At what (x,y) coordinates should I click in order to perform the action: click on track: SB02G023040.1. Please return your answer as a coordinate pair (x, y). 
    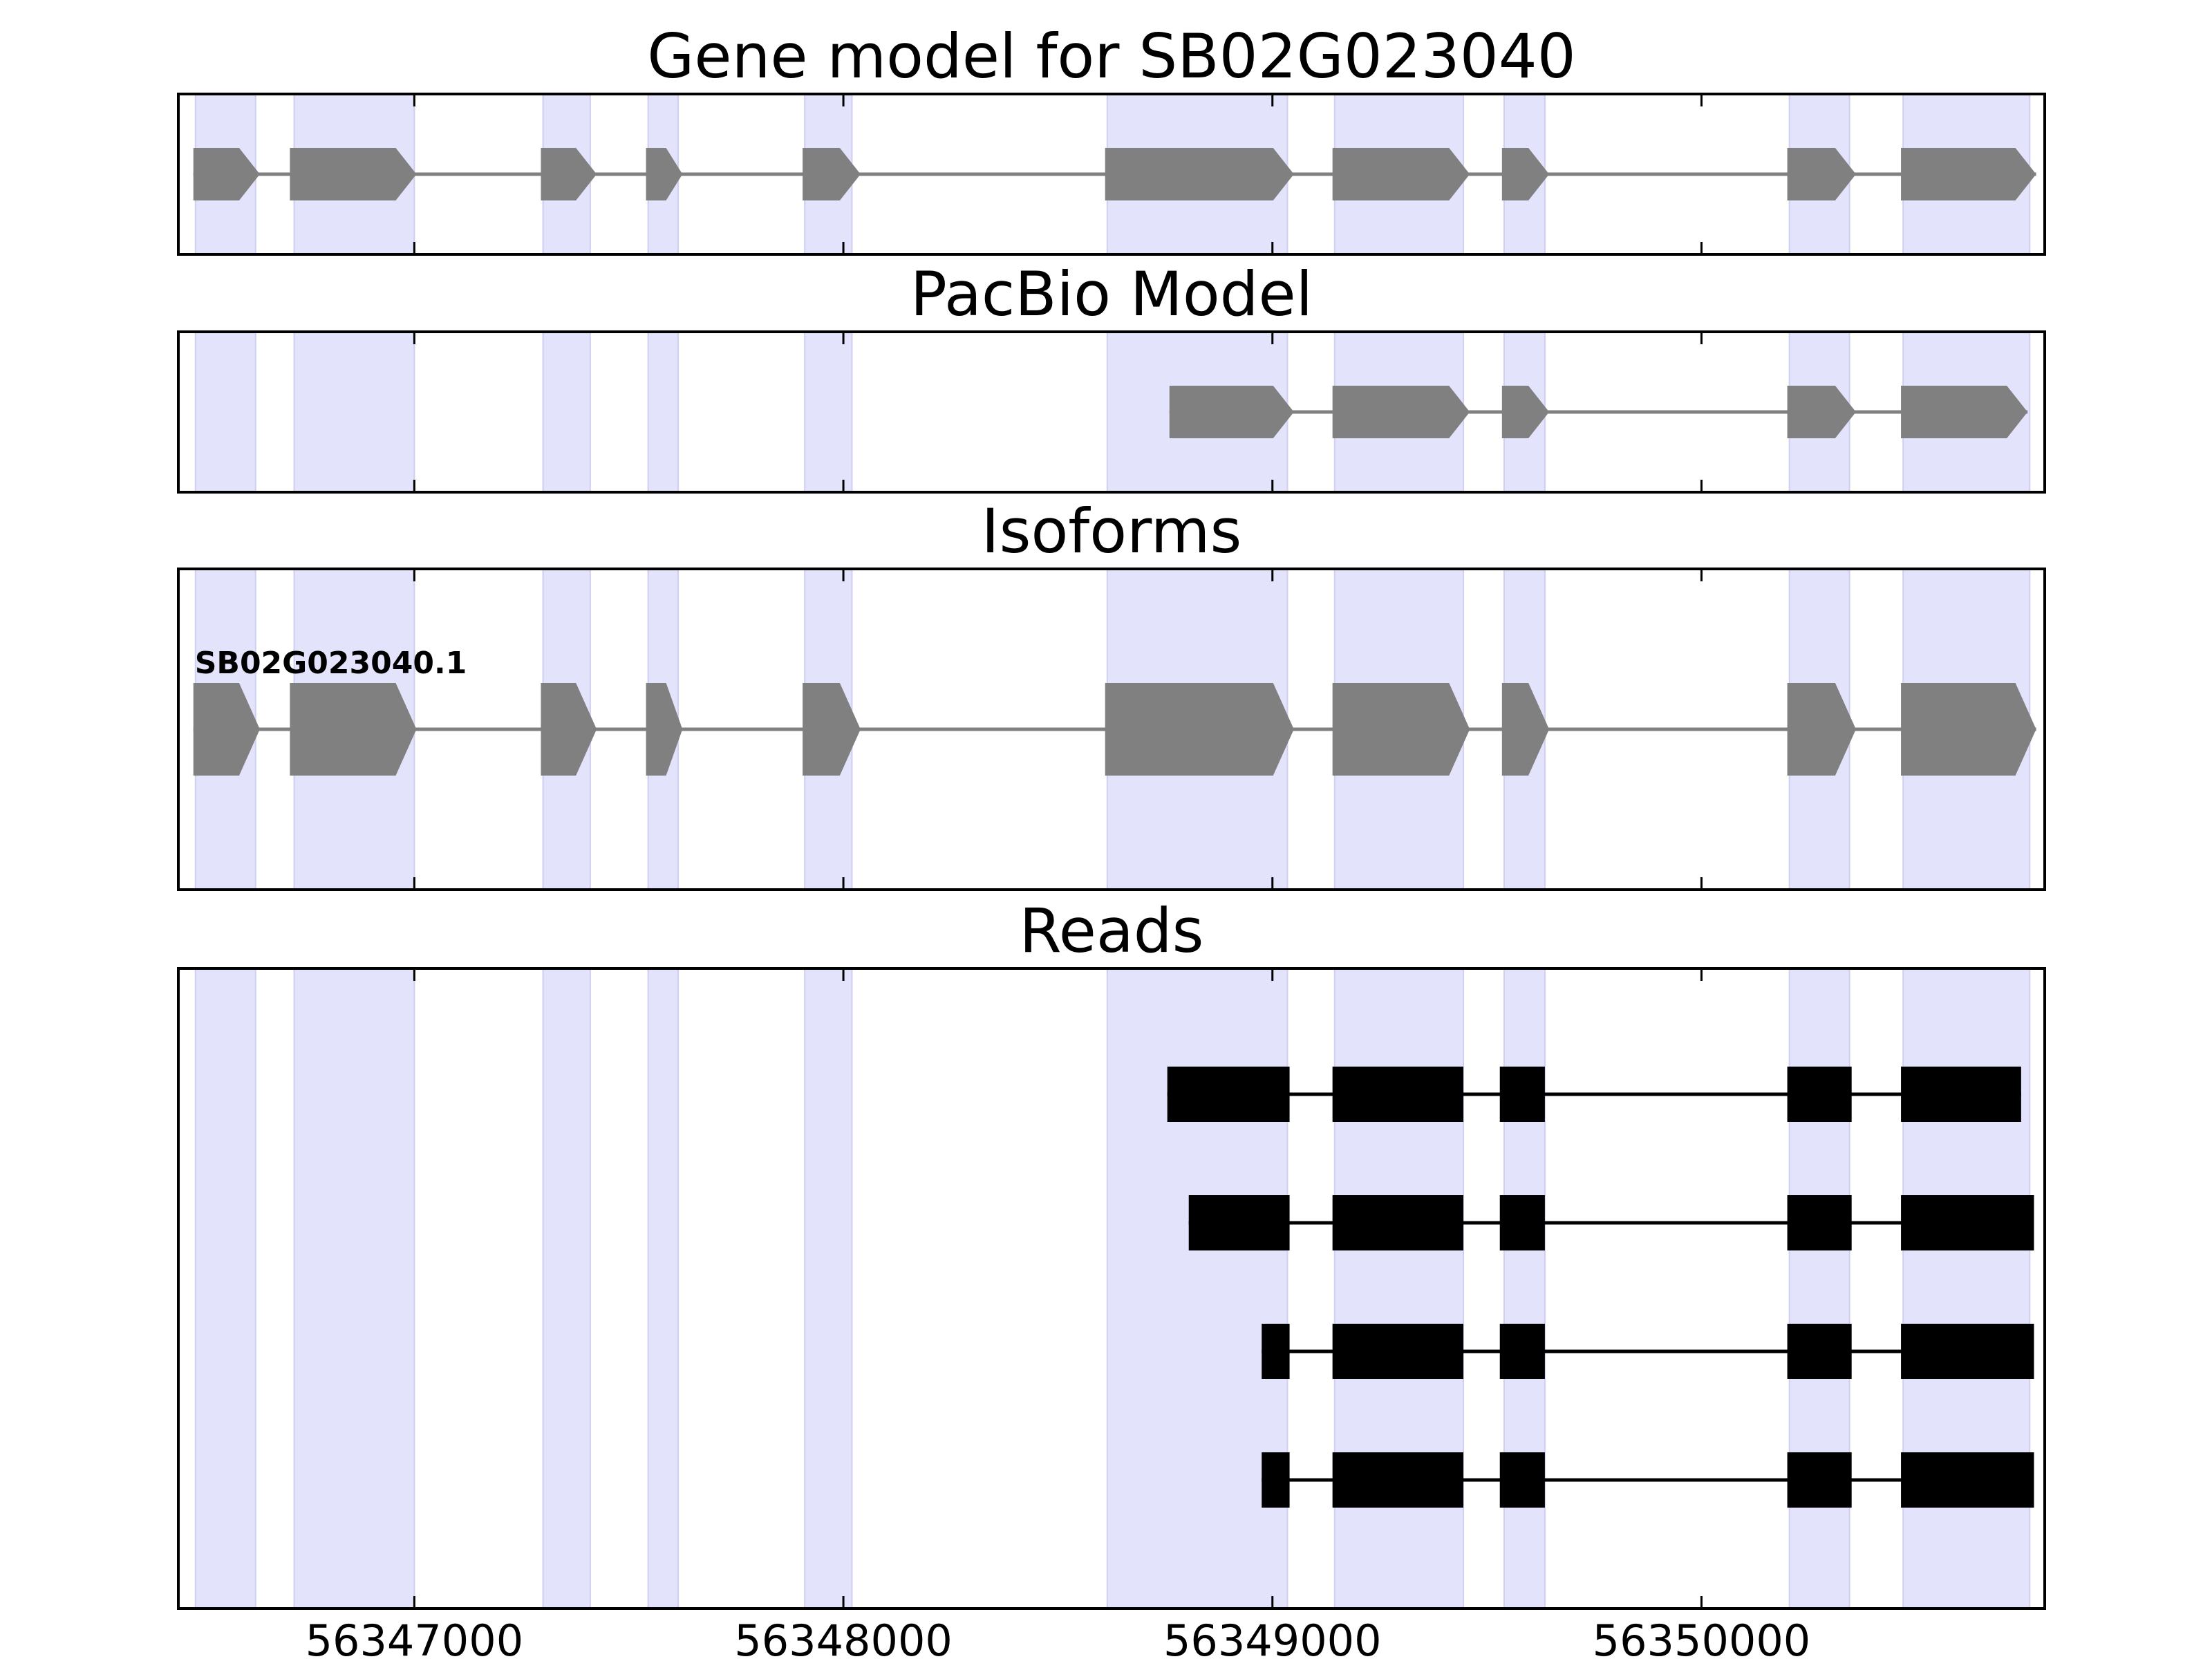
    Looking at the image, I should click on (1114, 711).